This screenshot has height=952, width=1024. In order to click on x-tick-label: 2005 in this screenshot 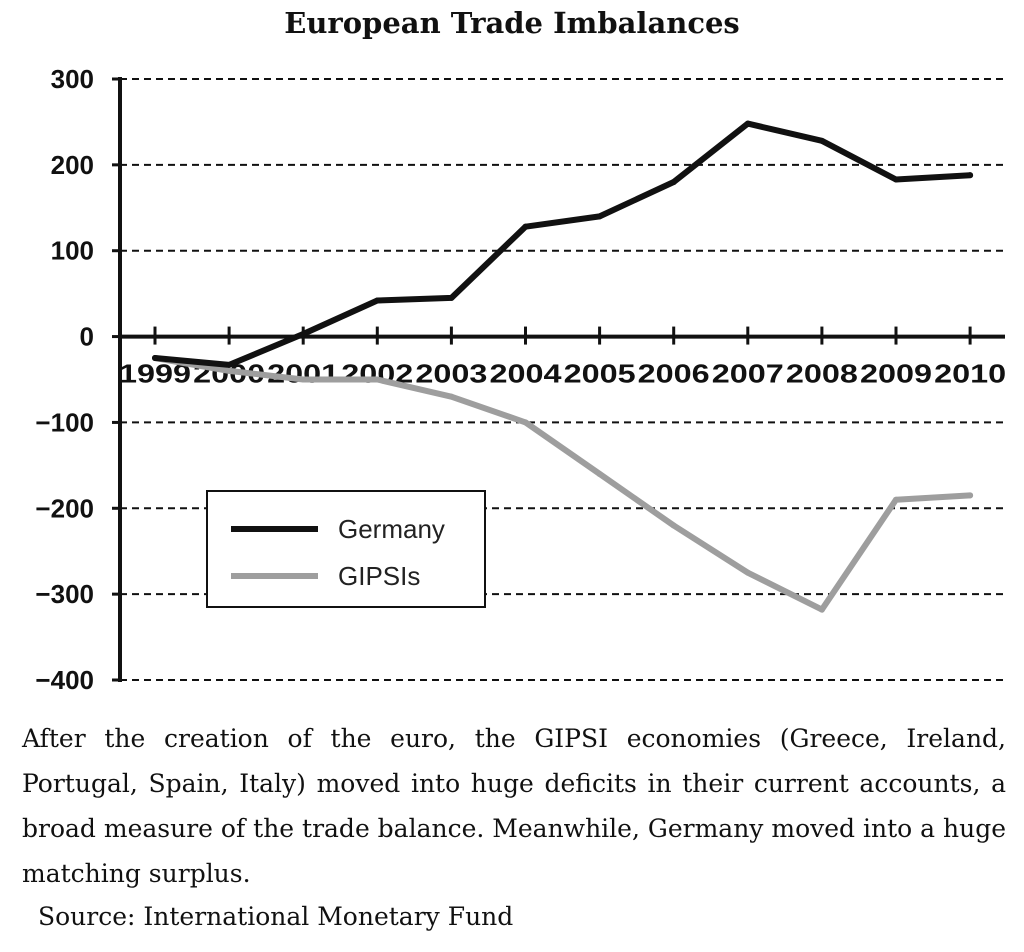, I will do `click(600, 374)`.